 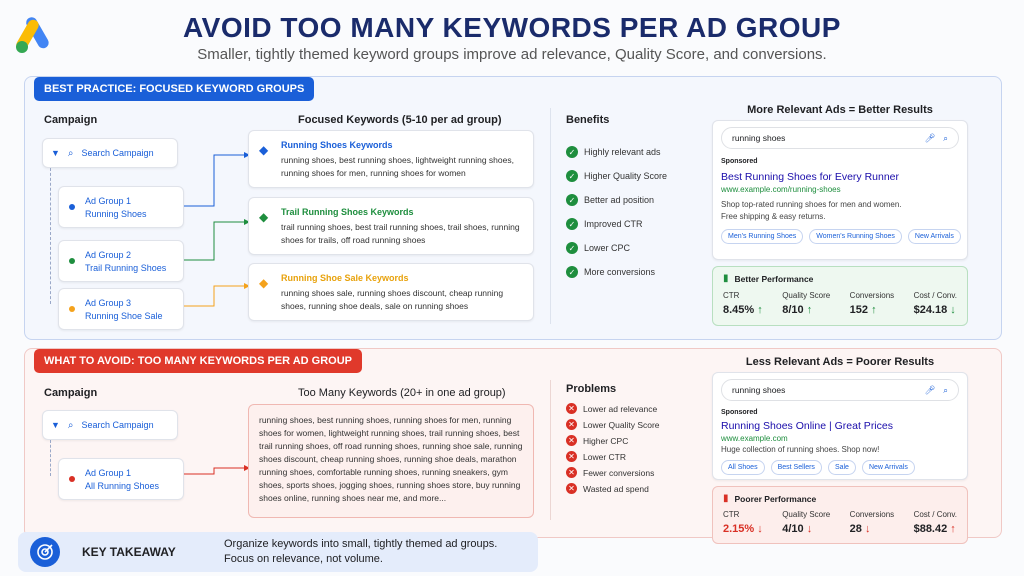 What do you see at coordinates (108, 201) in the screenshot?
I see `ad-group-1-label: Ad Group 1` at bounding box center [108, 201].